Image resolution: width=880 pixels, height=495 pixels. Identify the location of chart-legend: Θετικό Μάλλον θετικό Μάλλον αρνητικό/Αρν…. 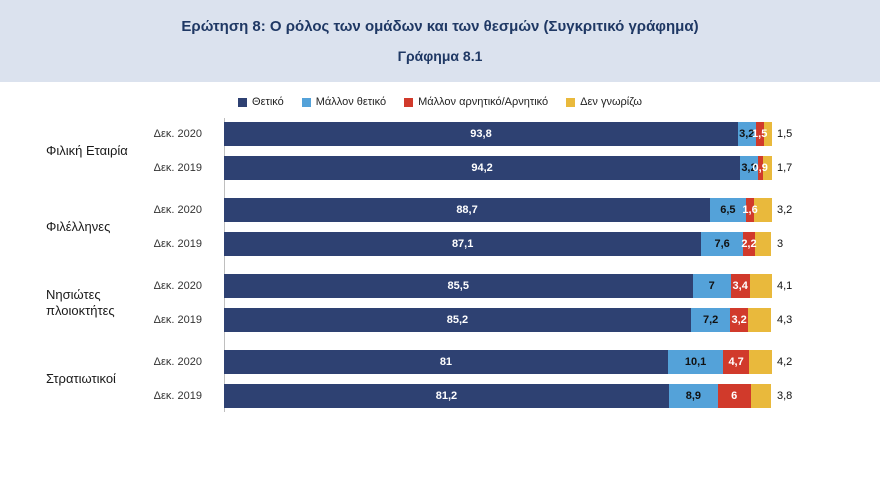
(440, 102).